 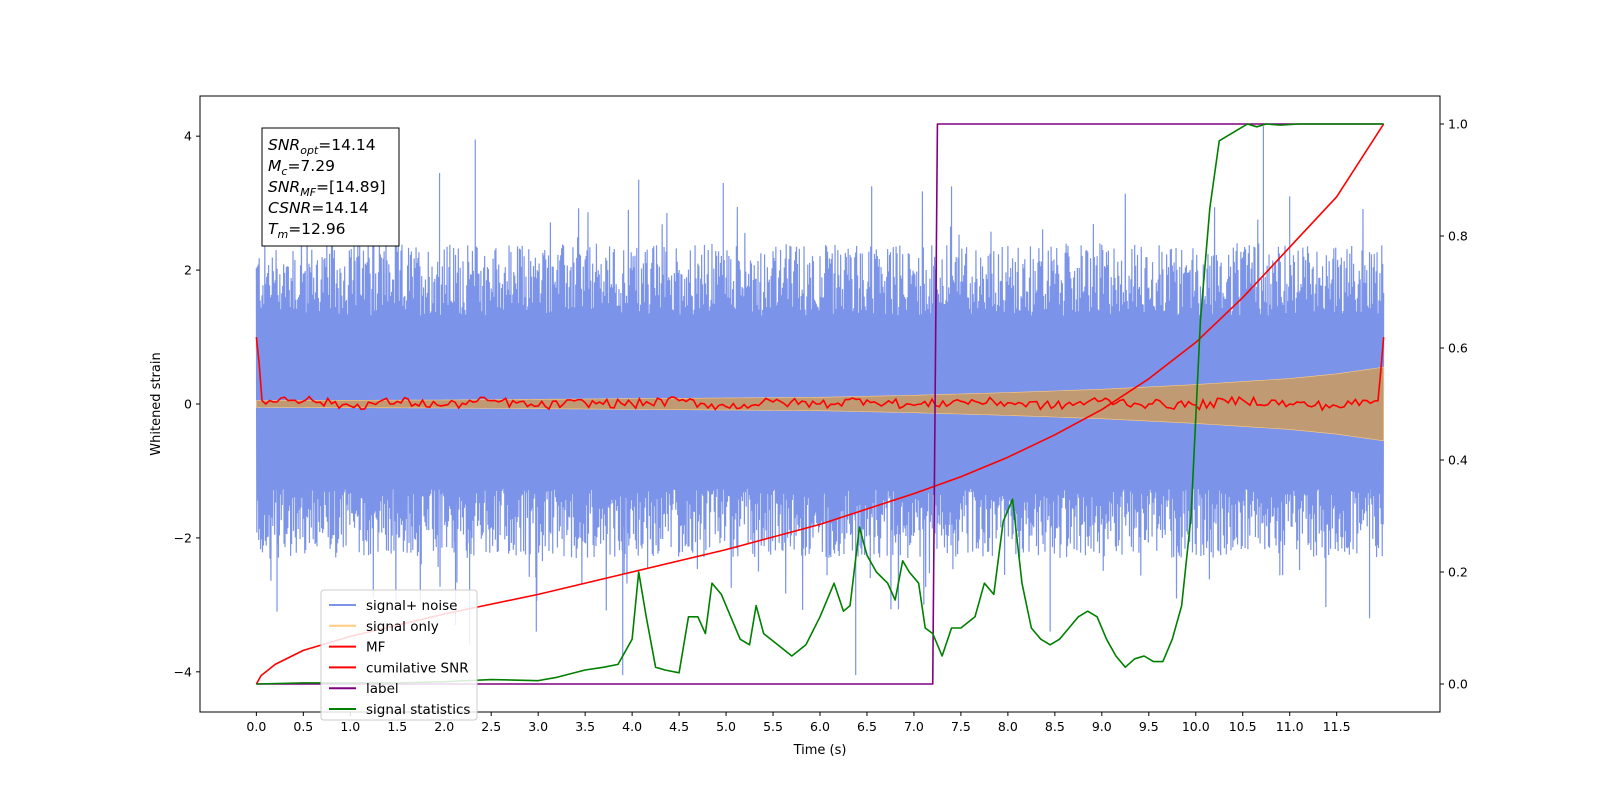 I want to click on x-tick-label: 9.5, so click(x=1149, y=726).